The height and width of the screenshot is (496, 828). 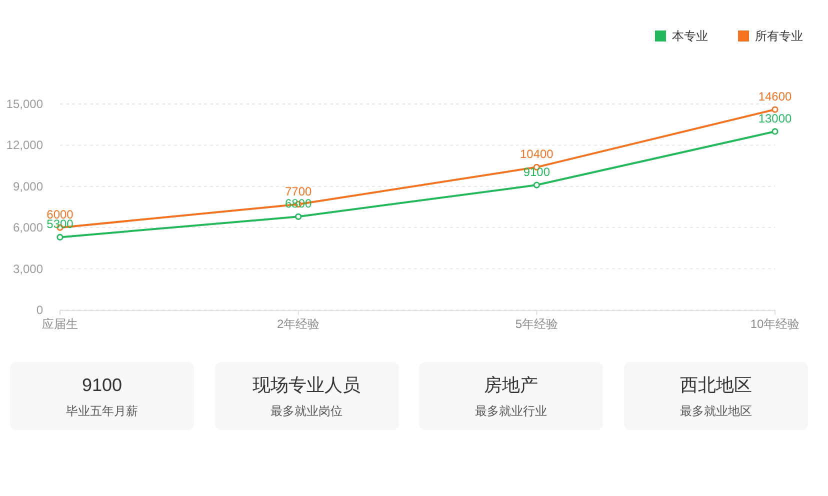 What do you see at coordinates (511, 411) in the screenshot?
I see `text: 最多就业行业` at bounding box center [511, 411].